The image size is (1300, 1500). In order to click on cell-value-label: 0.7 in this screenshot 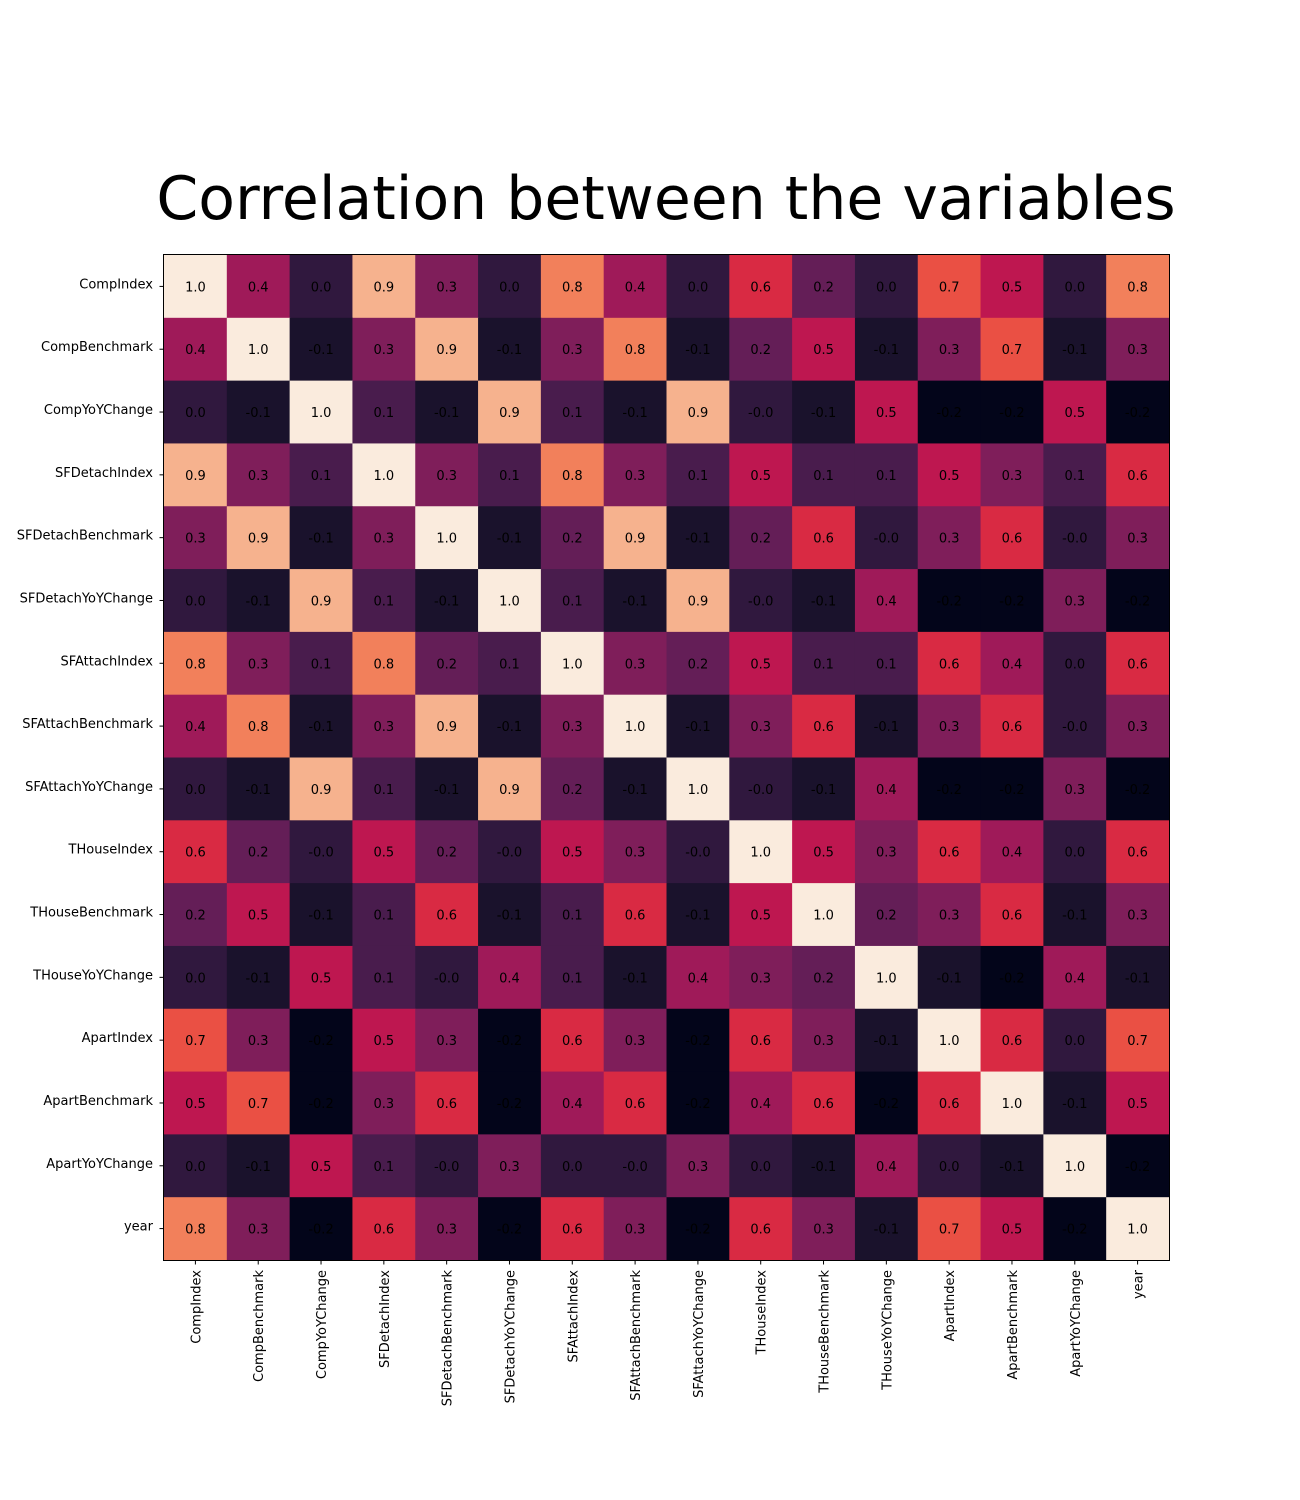, I will do `click(949, 287)`.